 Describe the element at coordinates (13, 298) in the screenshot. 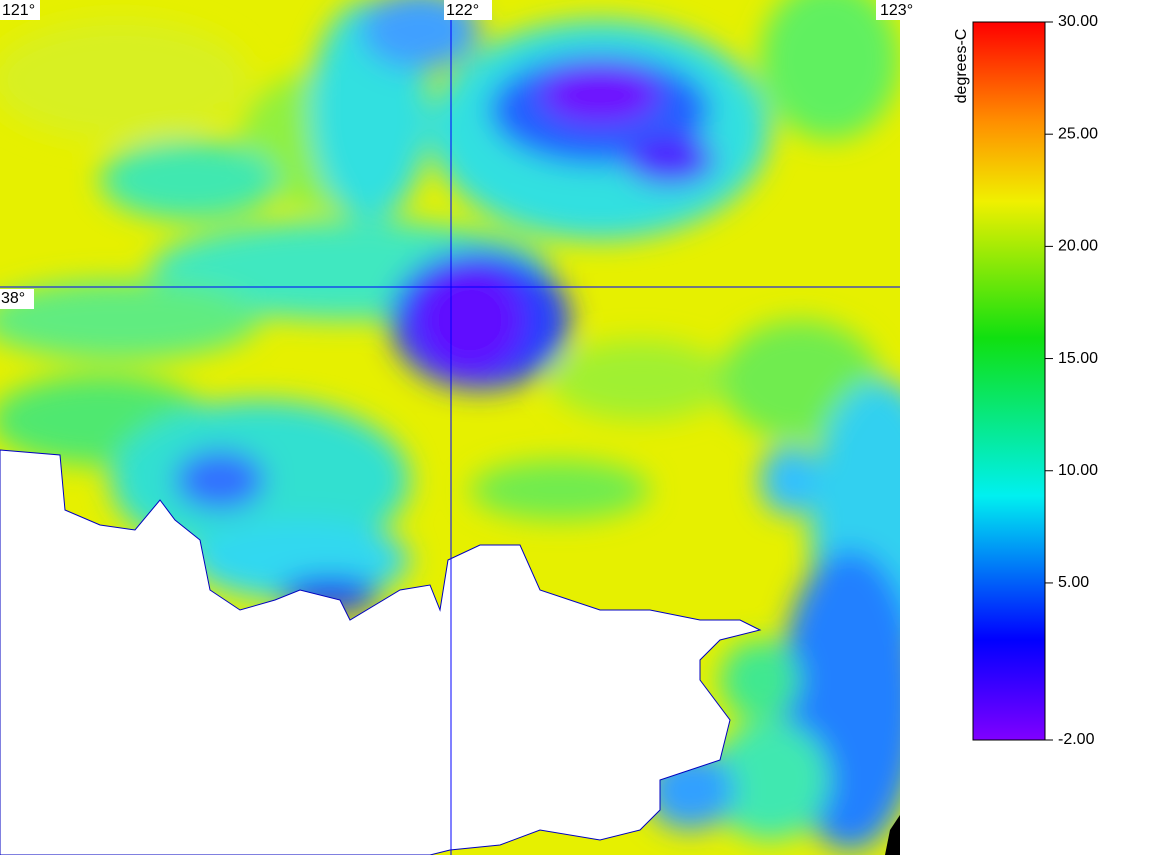

I see `lat-label: 38°` at that location.